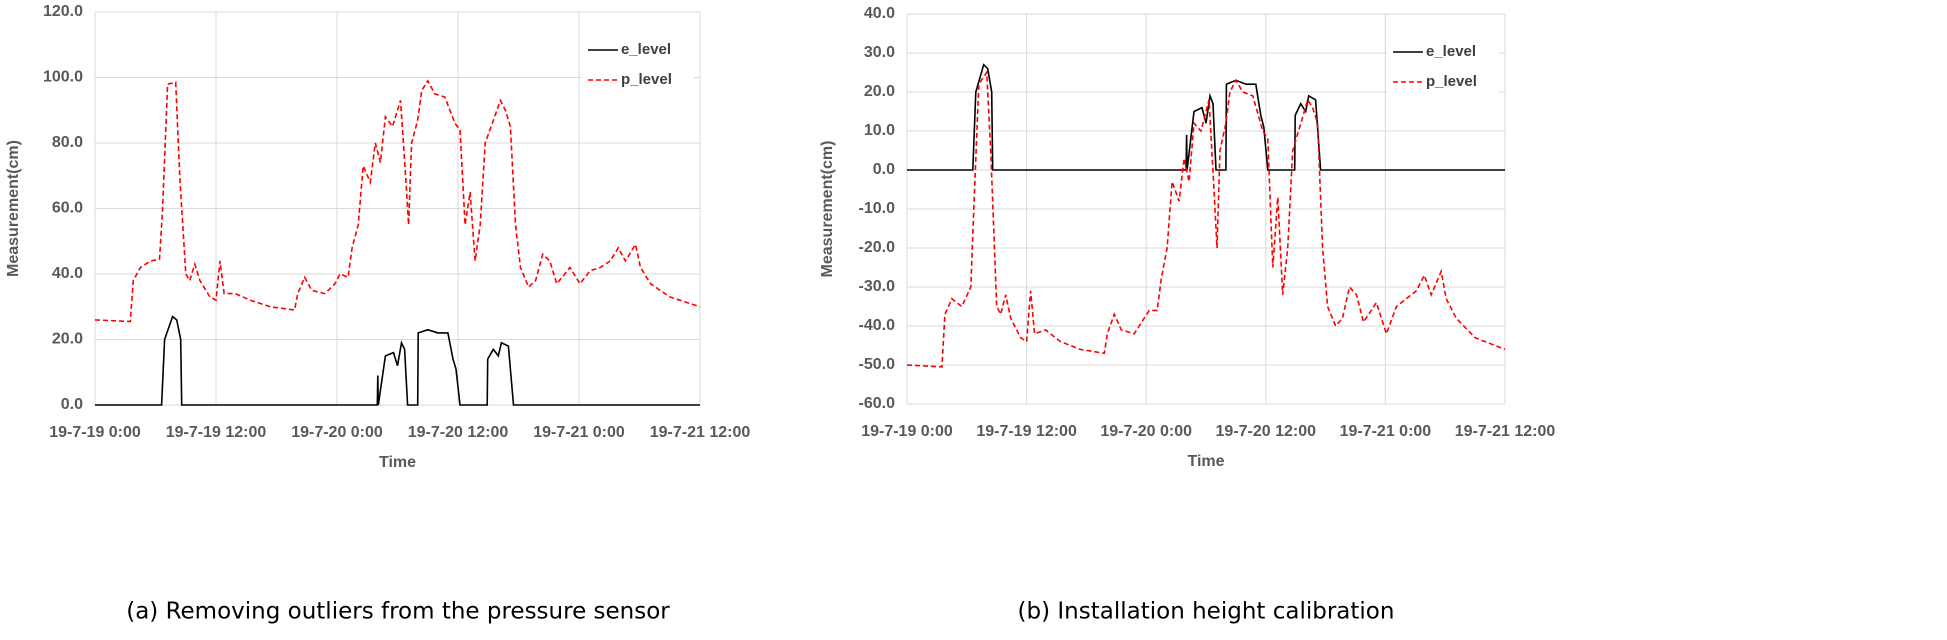  I want to click on y-tick-label: -50.0, so click(877, 364).